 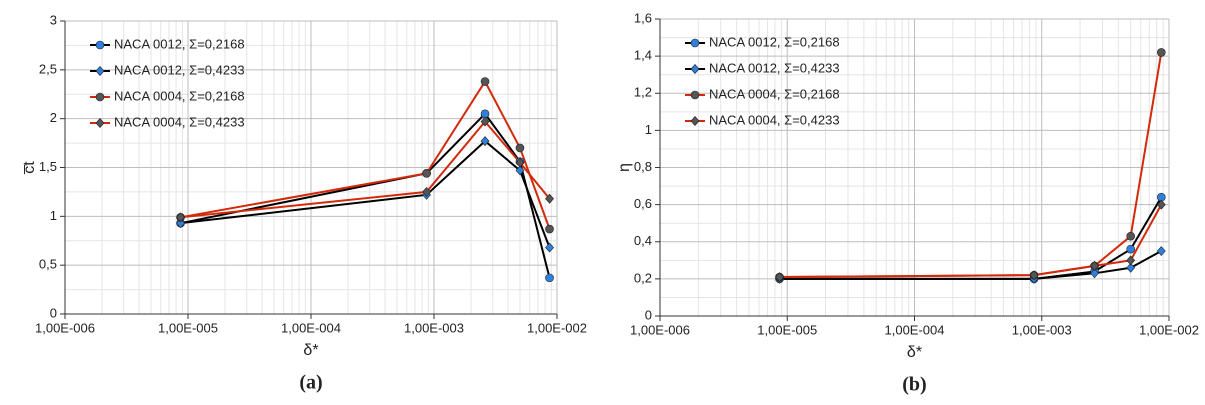 What do you see at coordinates (643, 17) in the screenshot?
I see `y-tick-label: 1,6` at bounding box center [643, 17].